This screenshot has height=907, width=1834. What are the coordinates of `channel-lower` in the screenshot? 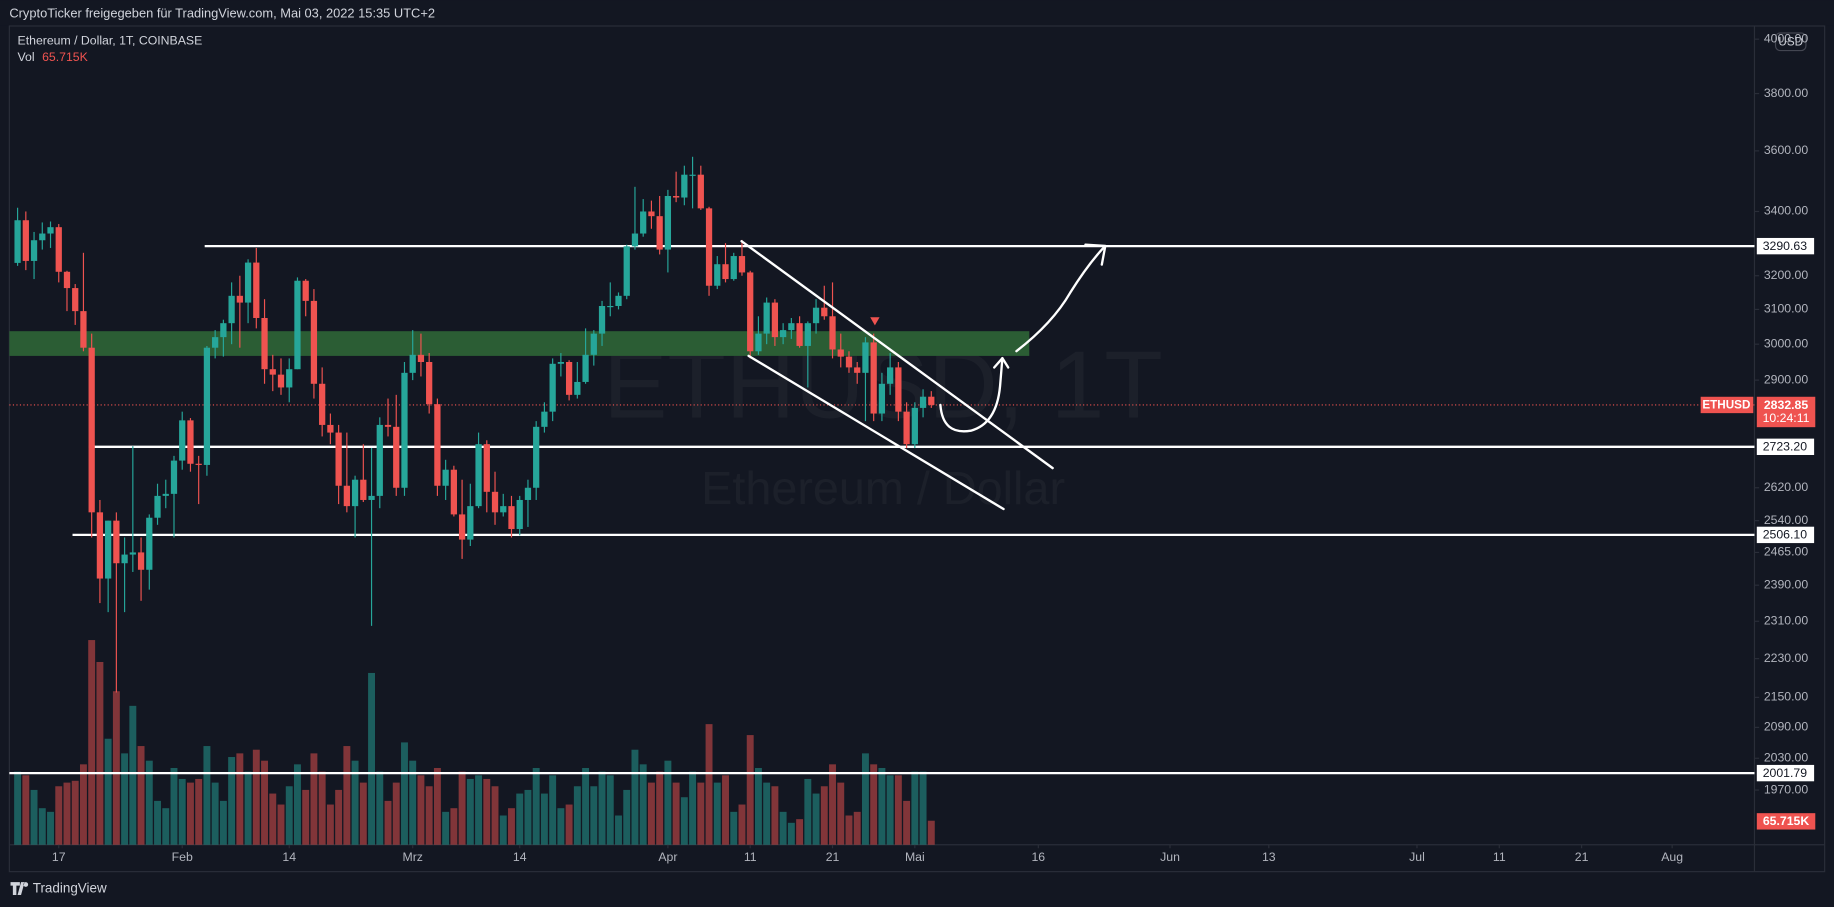 It's located at (876, 432).